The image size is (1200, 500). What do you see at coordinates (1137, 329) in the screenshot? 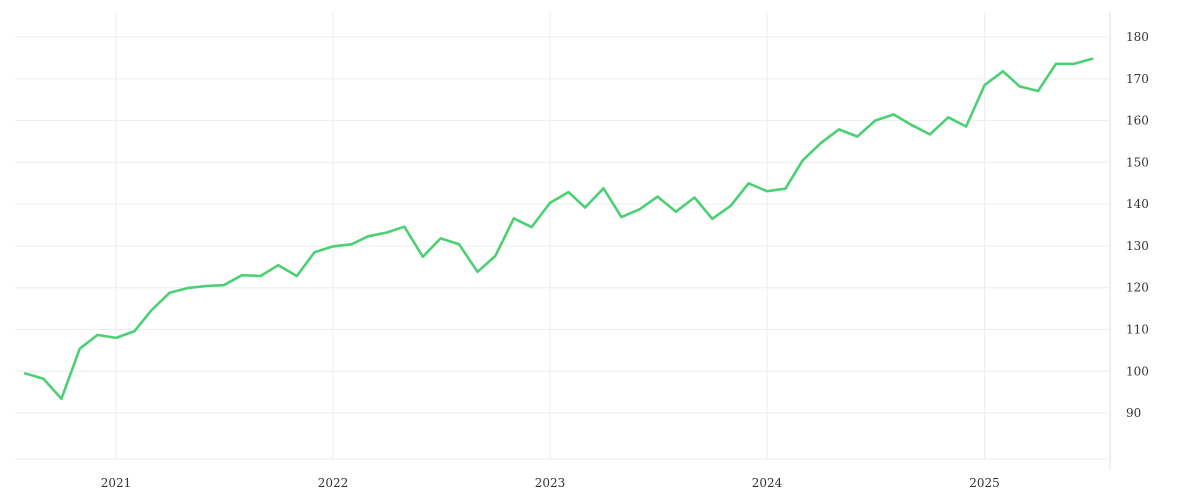
I see `y-tick-label: 110` at bounding box center [1137, 329].